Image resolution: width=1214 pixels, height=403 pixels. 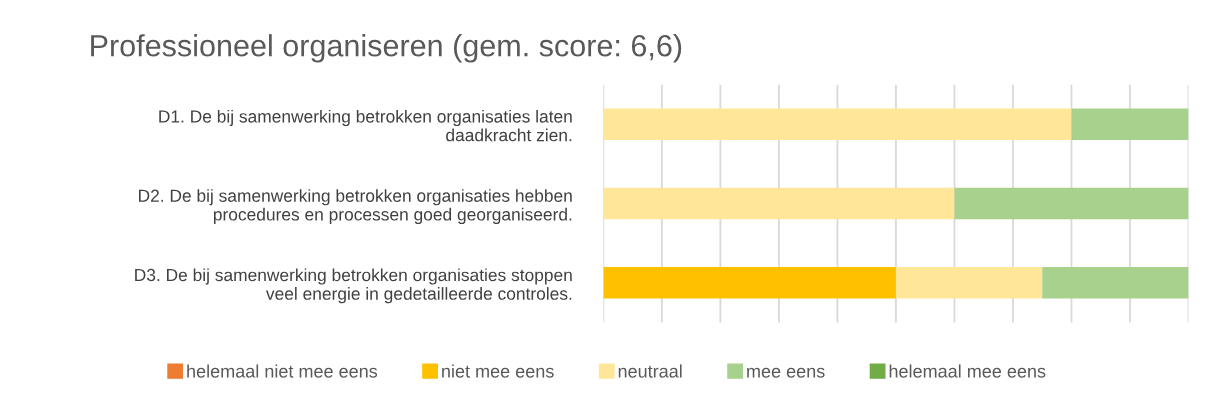 What do you see at coordinates (386, 48) in the screenshot?
I see `chart-title: Professioneel organiseren (gem. score: 6,6)` at bounding box center [386, 48].